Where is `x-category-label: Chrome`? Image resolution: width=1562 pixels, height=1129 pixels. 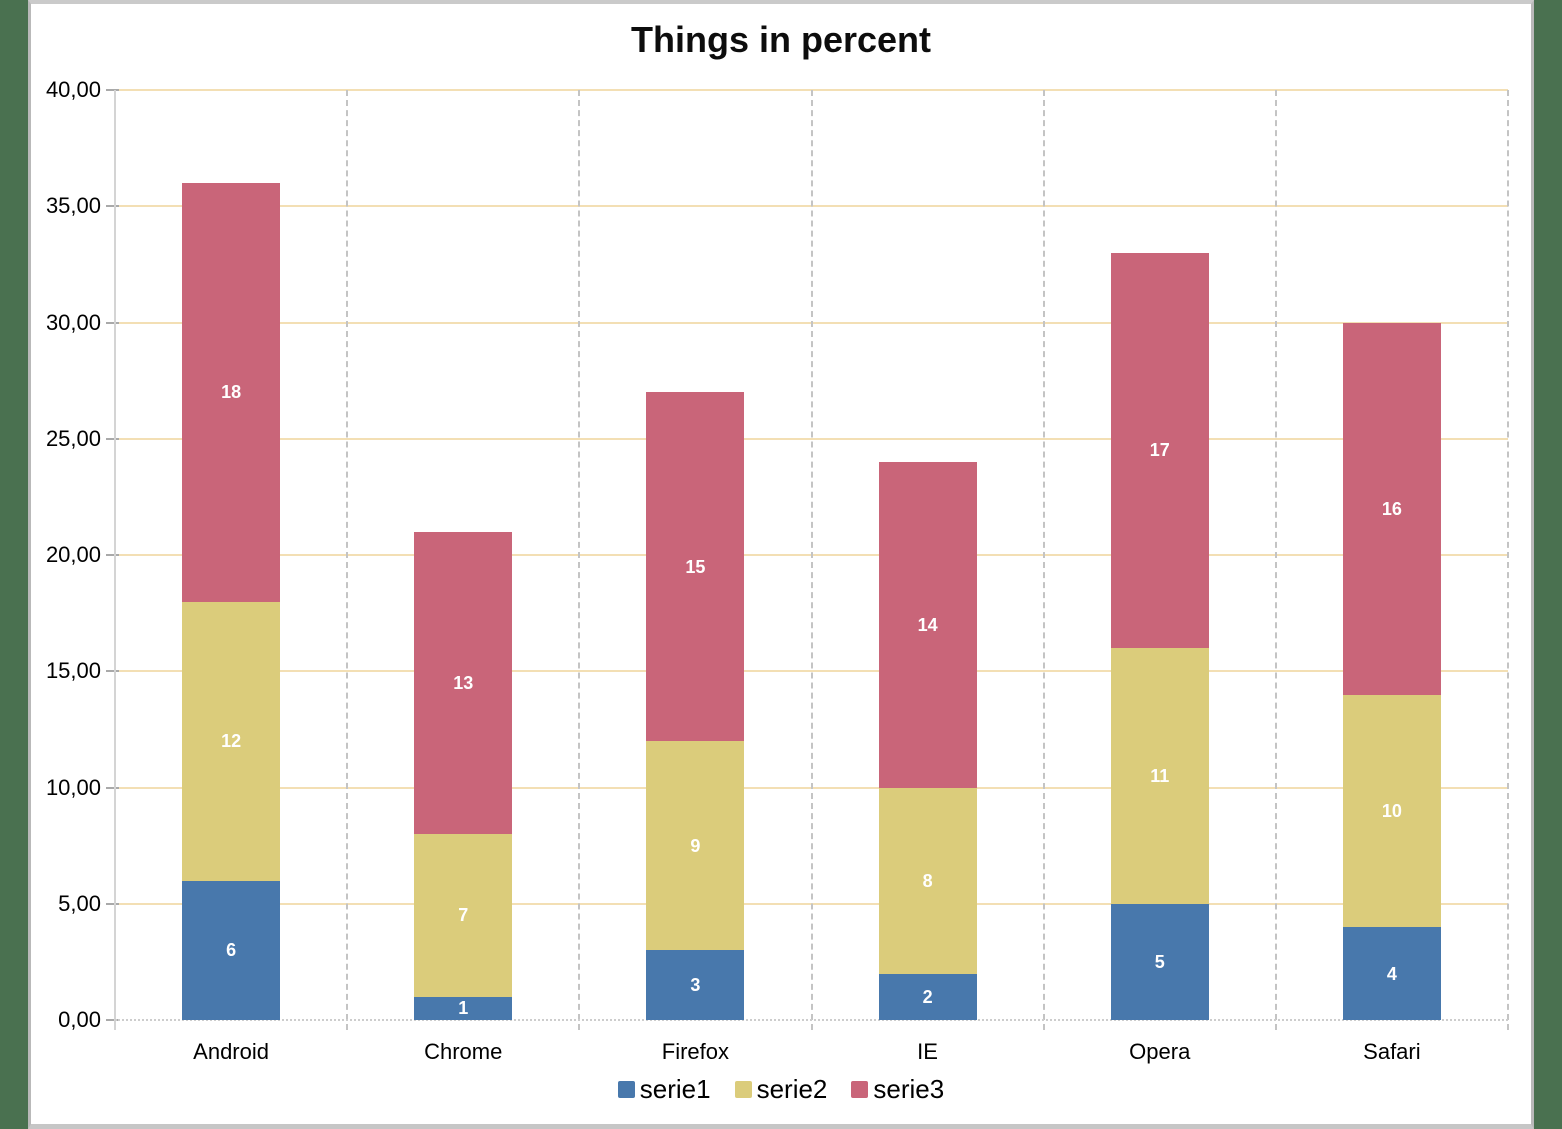
x-category-label: Chrome is located at coordinates (463, 1051).